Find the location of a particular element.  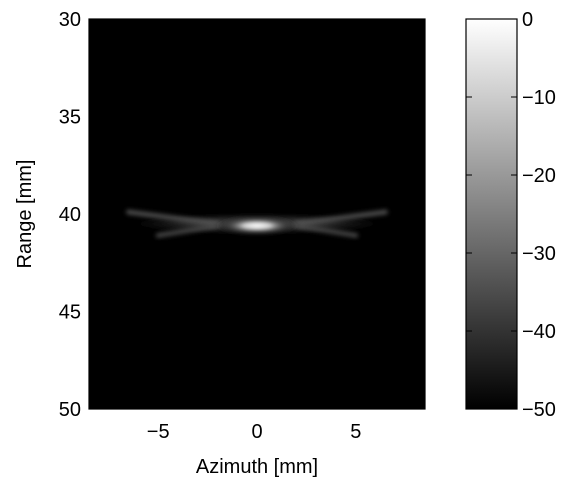

left-arm-upper is located at coordinates (173, 218).